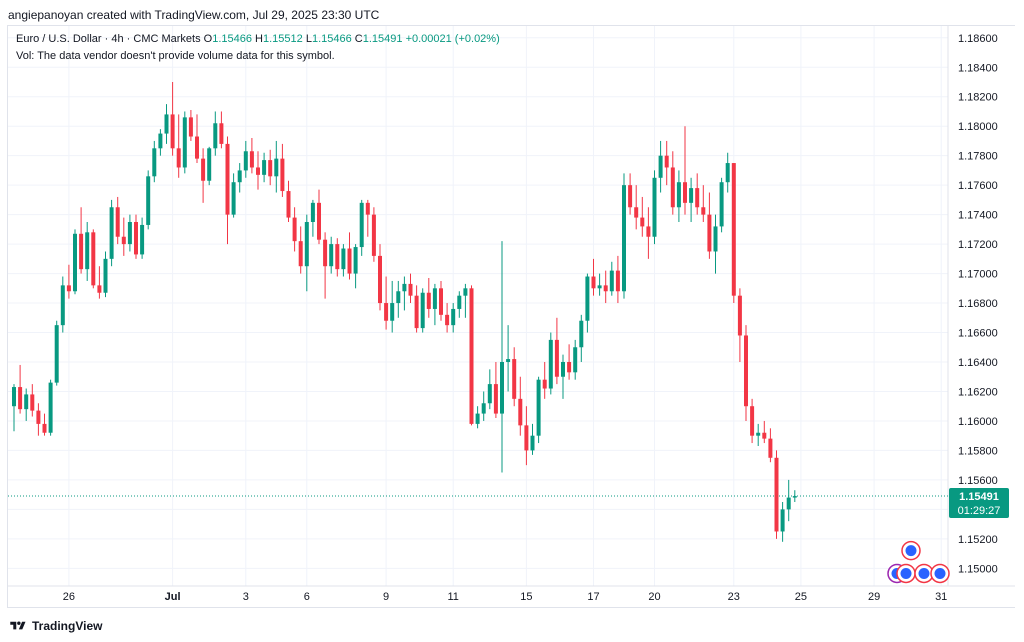  Describe the element at coordinates (67, 626) in the screenshot. I see `footer-brand: TradingView` at that location.